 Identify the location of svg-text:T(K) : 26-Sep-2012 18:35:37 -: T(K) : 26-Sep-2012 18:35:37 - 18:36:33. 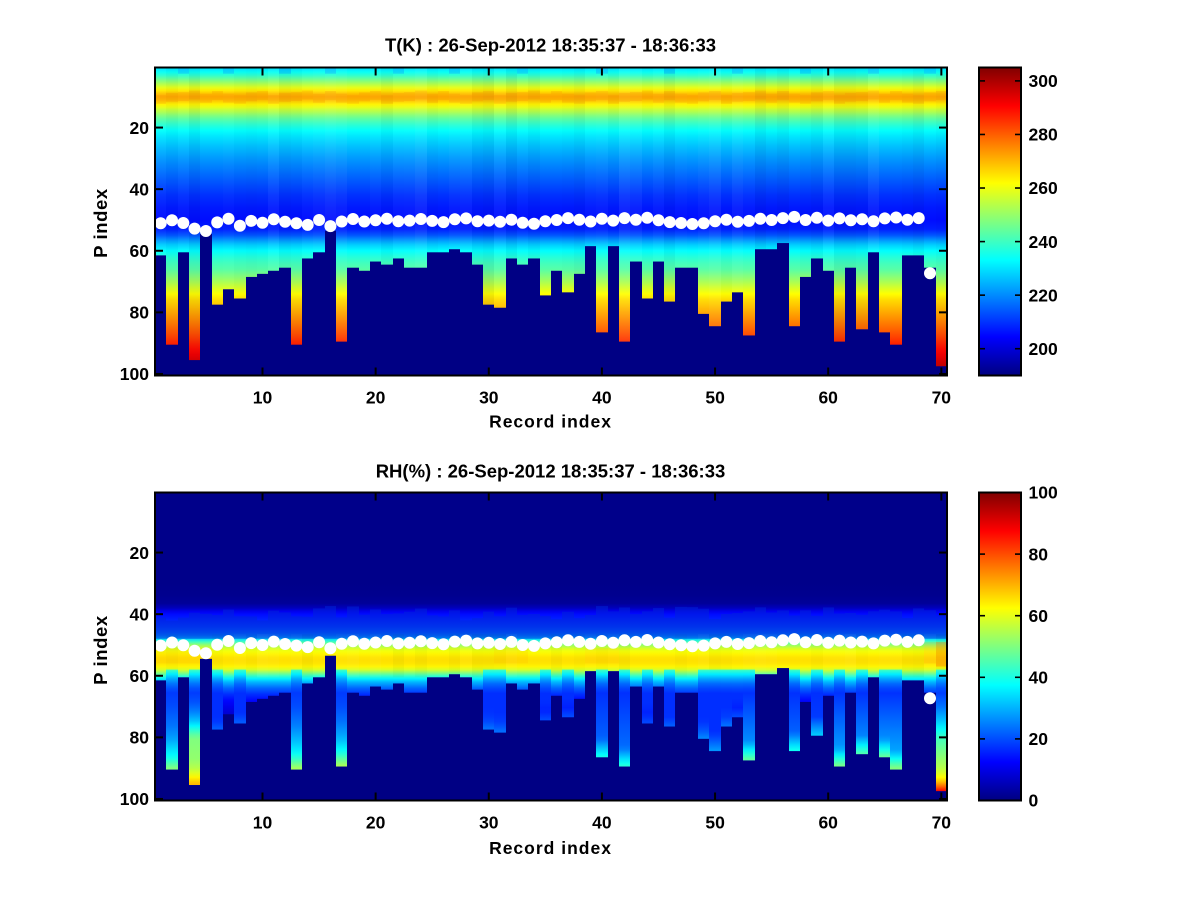
(550, 45).